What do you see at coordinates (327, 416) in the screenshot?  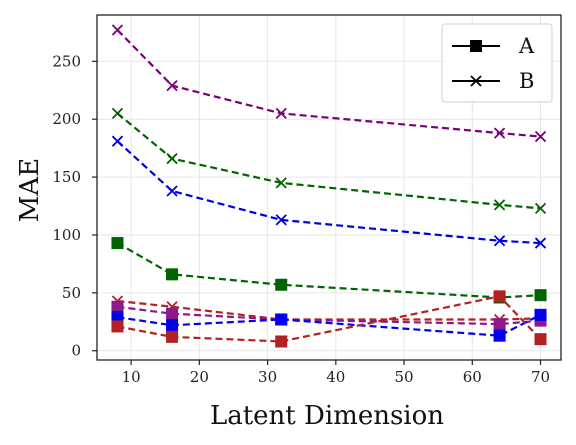 I see `x-axis-label: Latent Dimension` at bounding box center [327, 416].